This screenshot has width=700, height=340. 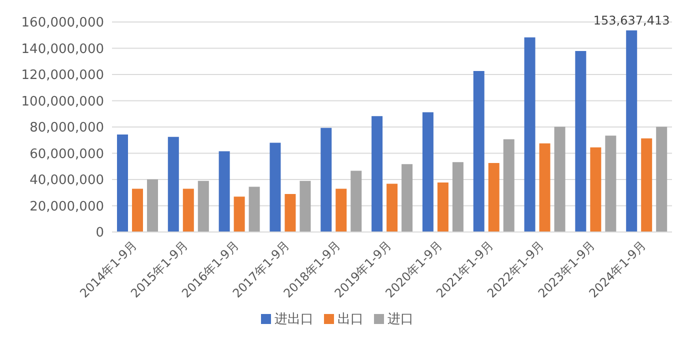 What do you see at coordinates (401, 319) in the screenshot?
I see `legend-label: 进口` at bounding box center [401, 319].